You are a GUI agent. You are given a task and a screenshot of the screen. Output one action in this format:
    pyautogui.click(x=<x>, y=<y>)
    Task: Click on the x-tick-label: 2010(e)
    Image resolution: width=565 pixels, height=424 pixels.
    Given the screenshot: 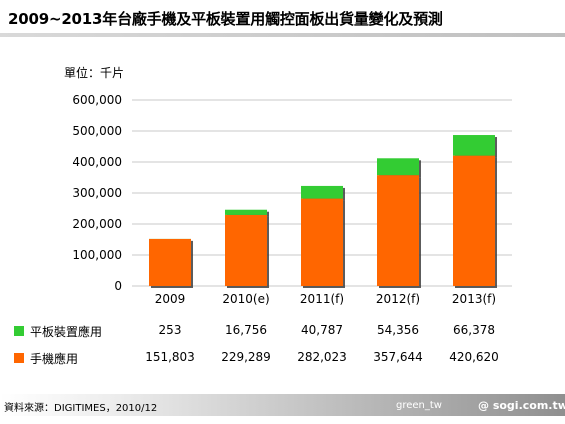 What is the action you would take?
    pyautogui.click(x=245, y=299)
    